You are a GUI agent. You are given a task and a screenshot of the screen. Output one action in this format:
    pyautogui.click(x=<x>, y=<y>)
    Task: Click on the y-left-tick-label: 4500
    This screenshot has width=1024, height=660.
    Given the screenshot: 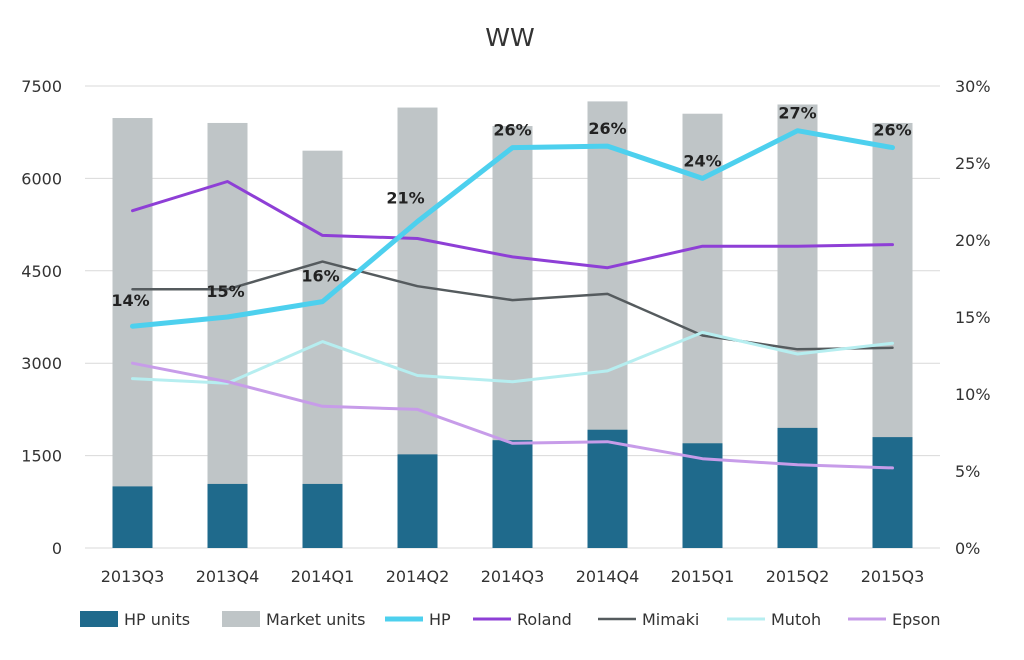 What is the action you would take?
    pyautogui.click(x=41, y=271)
    